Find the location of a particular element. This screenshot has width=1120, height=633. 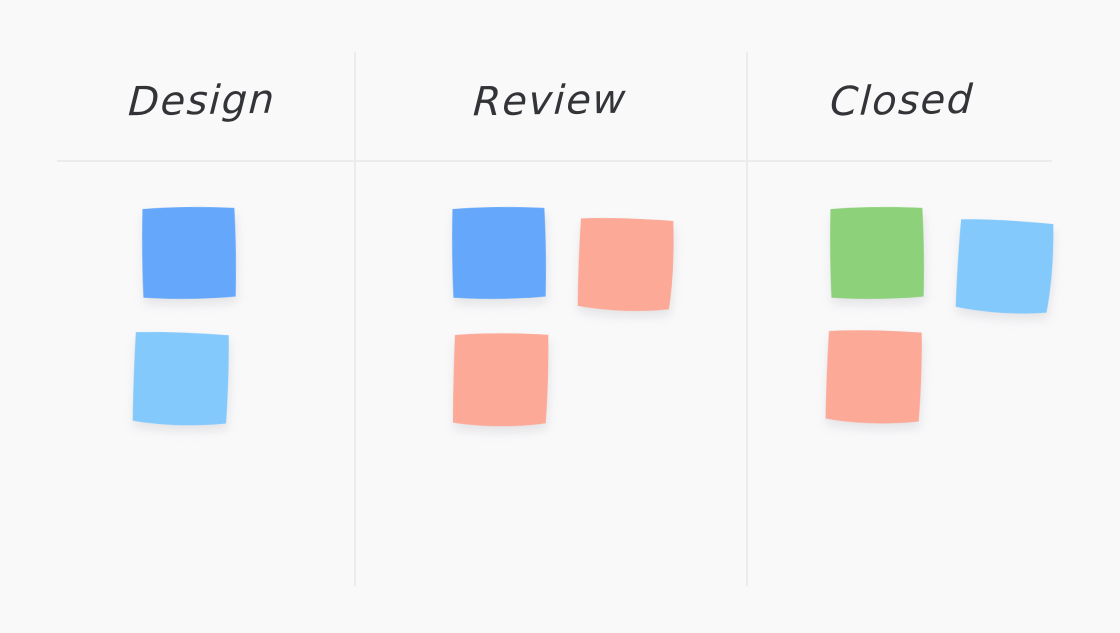

column-title-design: Design is located at coordinates (202, 101).